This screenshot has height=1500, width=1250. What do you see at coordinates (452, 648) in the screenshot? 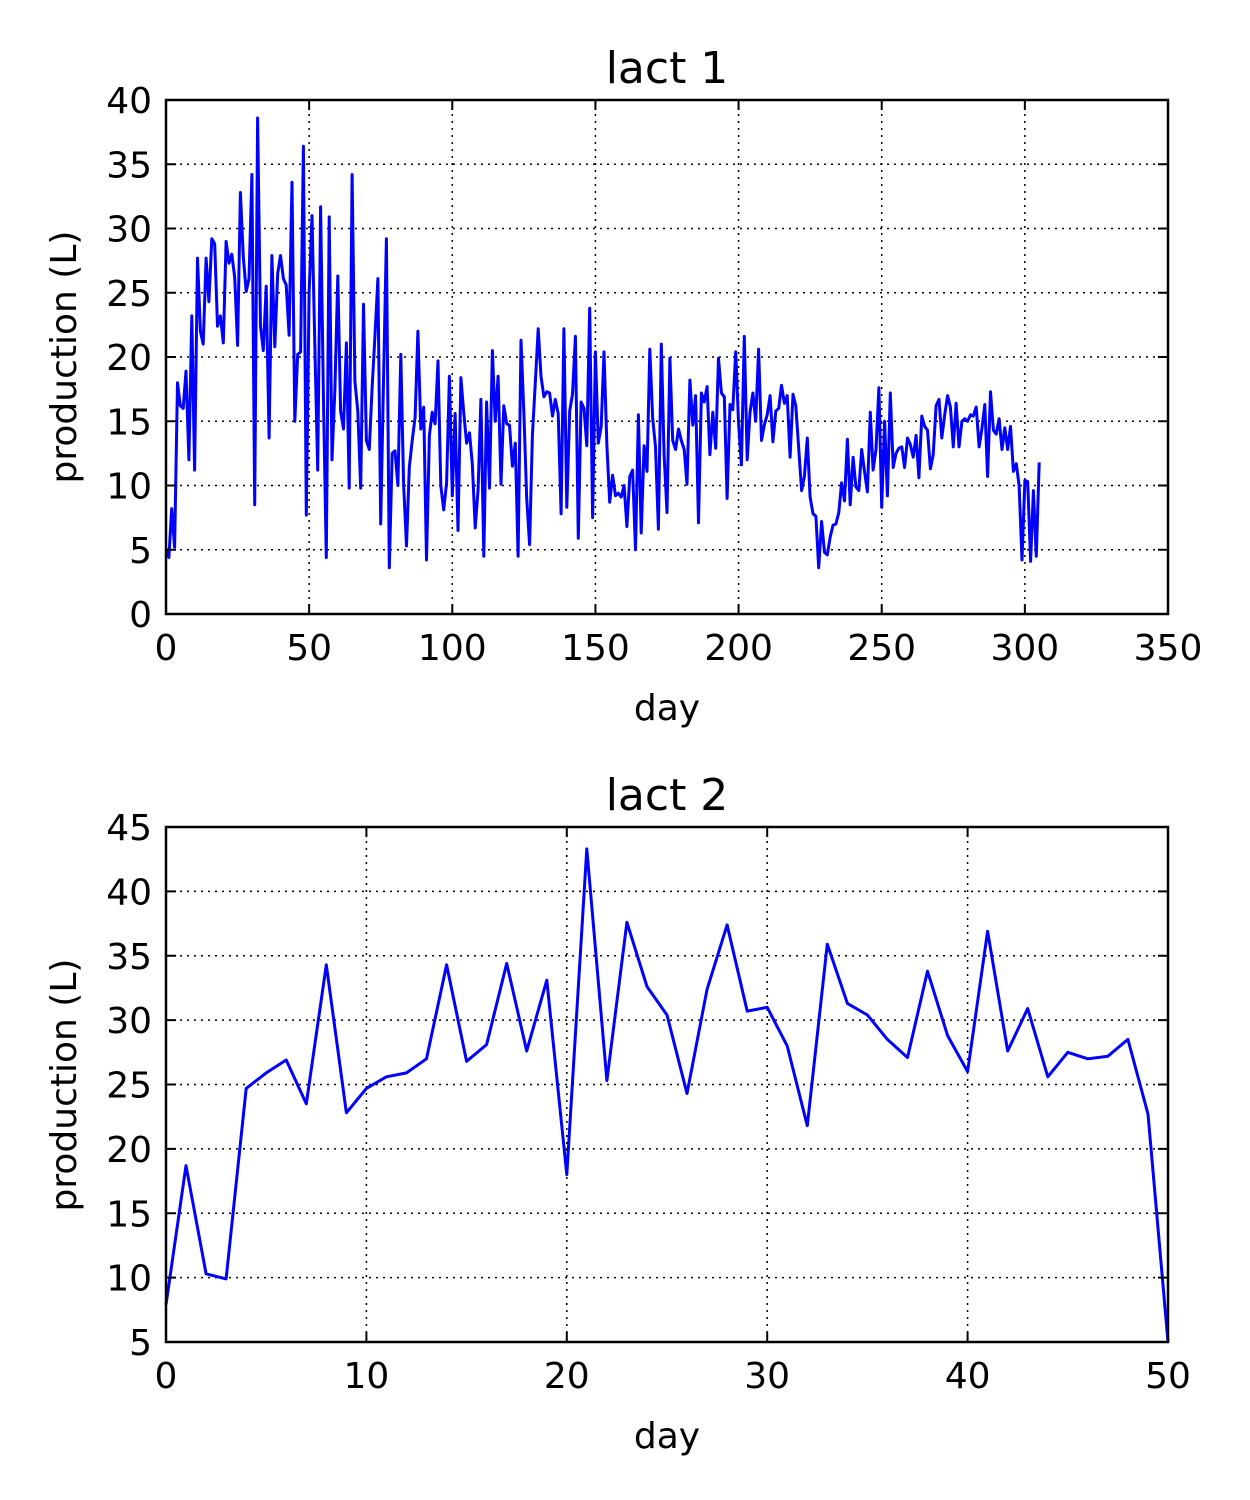
I see `x-tick-label: 100` at bounding box center [452, 648].